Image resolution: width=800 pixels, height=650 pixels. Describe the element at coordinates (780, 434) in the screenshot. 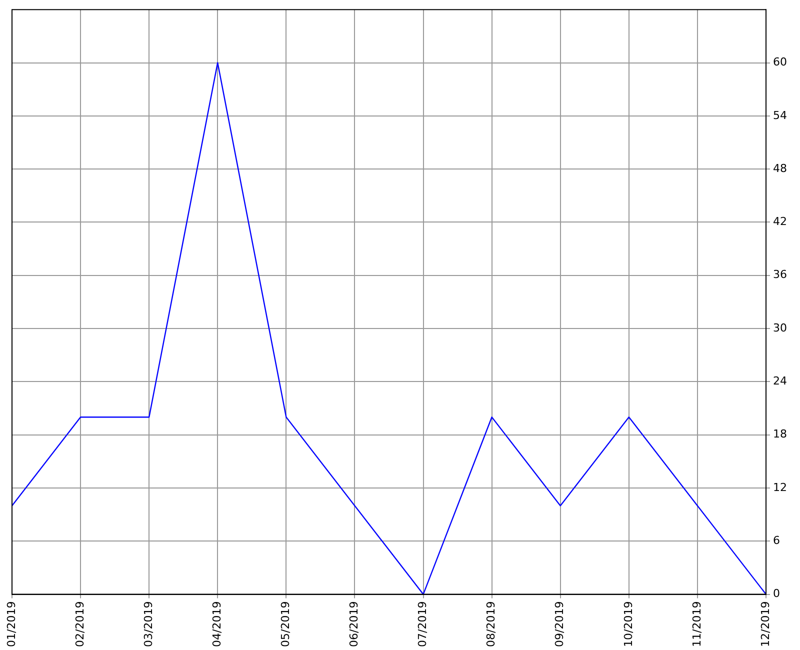

I see `y-tick-label: 18` at that location.